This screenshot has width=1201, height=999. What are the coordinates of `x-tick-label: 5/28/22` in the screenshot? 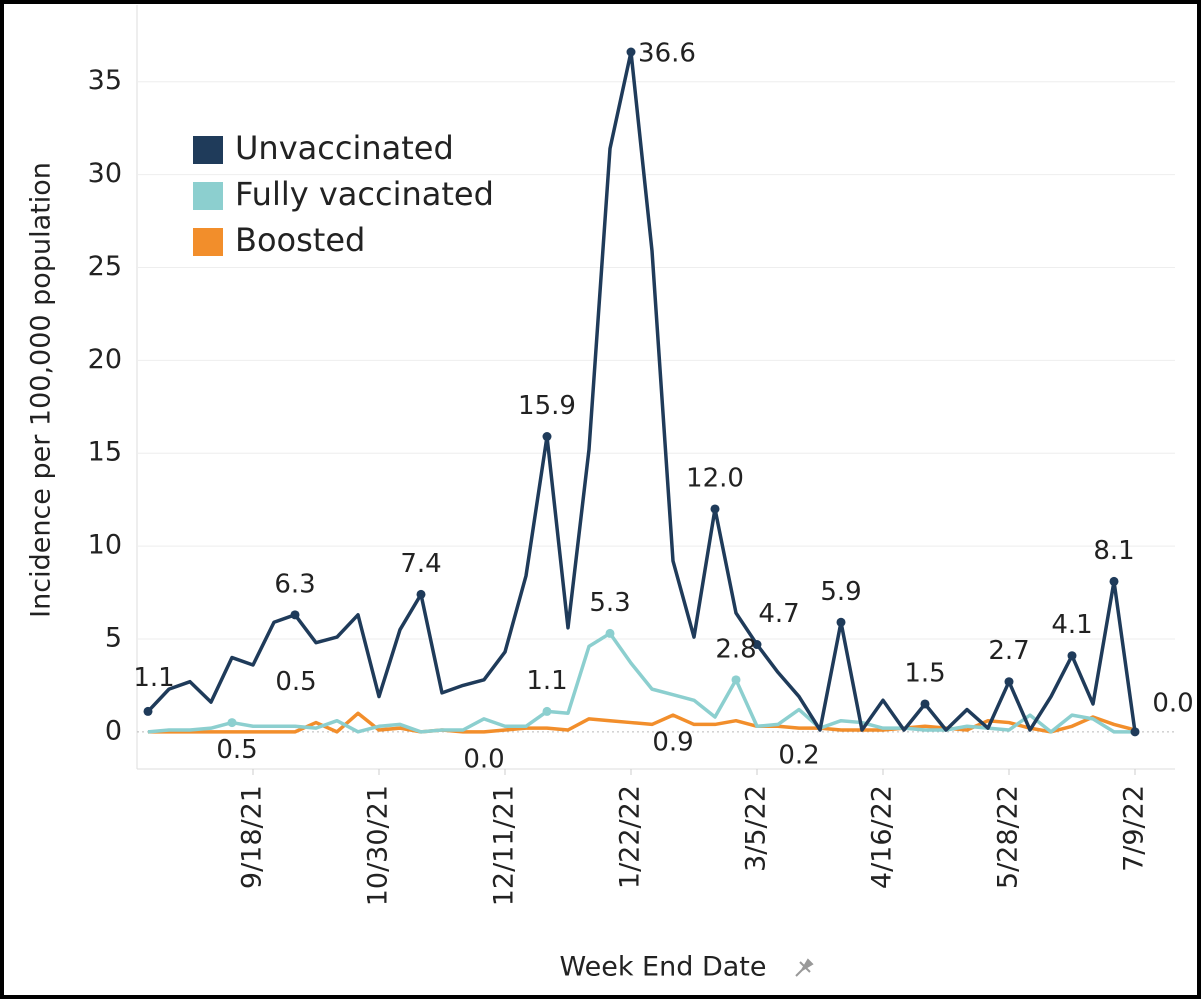 It's located at (1008, 837).